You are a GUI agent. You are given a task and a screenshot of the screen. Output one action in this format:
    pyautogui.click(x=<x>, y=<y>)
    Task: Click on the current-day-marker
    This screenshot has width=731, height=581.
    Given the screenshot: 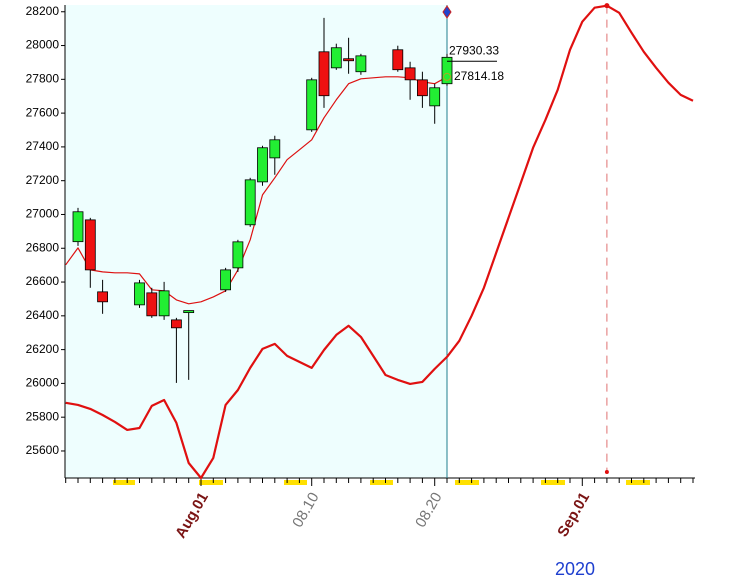 What is the action you would take?
    pyautogui.click(x=447, y=12)
    